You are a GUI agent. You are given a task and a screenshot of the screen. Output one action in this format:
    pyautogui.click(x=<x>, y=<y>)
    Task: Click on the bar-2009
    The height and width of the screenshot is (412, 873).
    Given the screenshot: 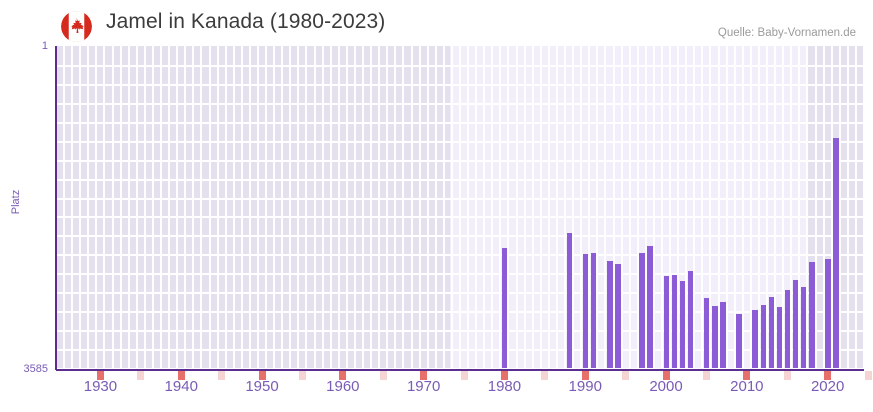 What is the action you would take?
    pyautogui.click(x=739, y=340)
    